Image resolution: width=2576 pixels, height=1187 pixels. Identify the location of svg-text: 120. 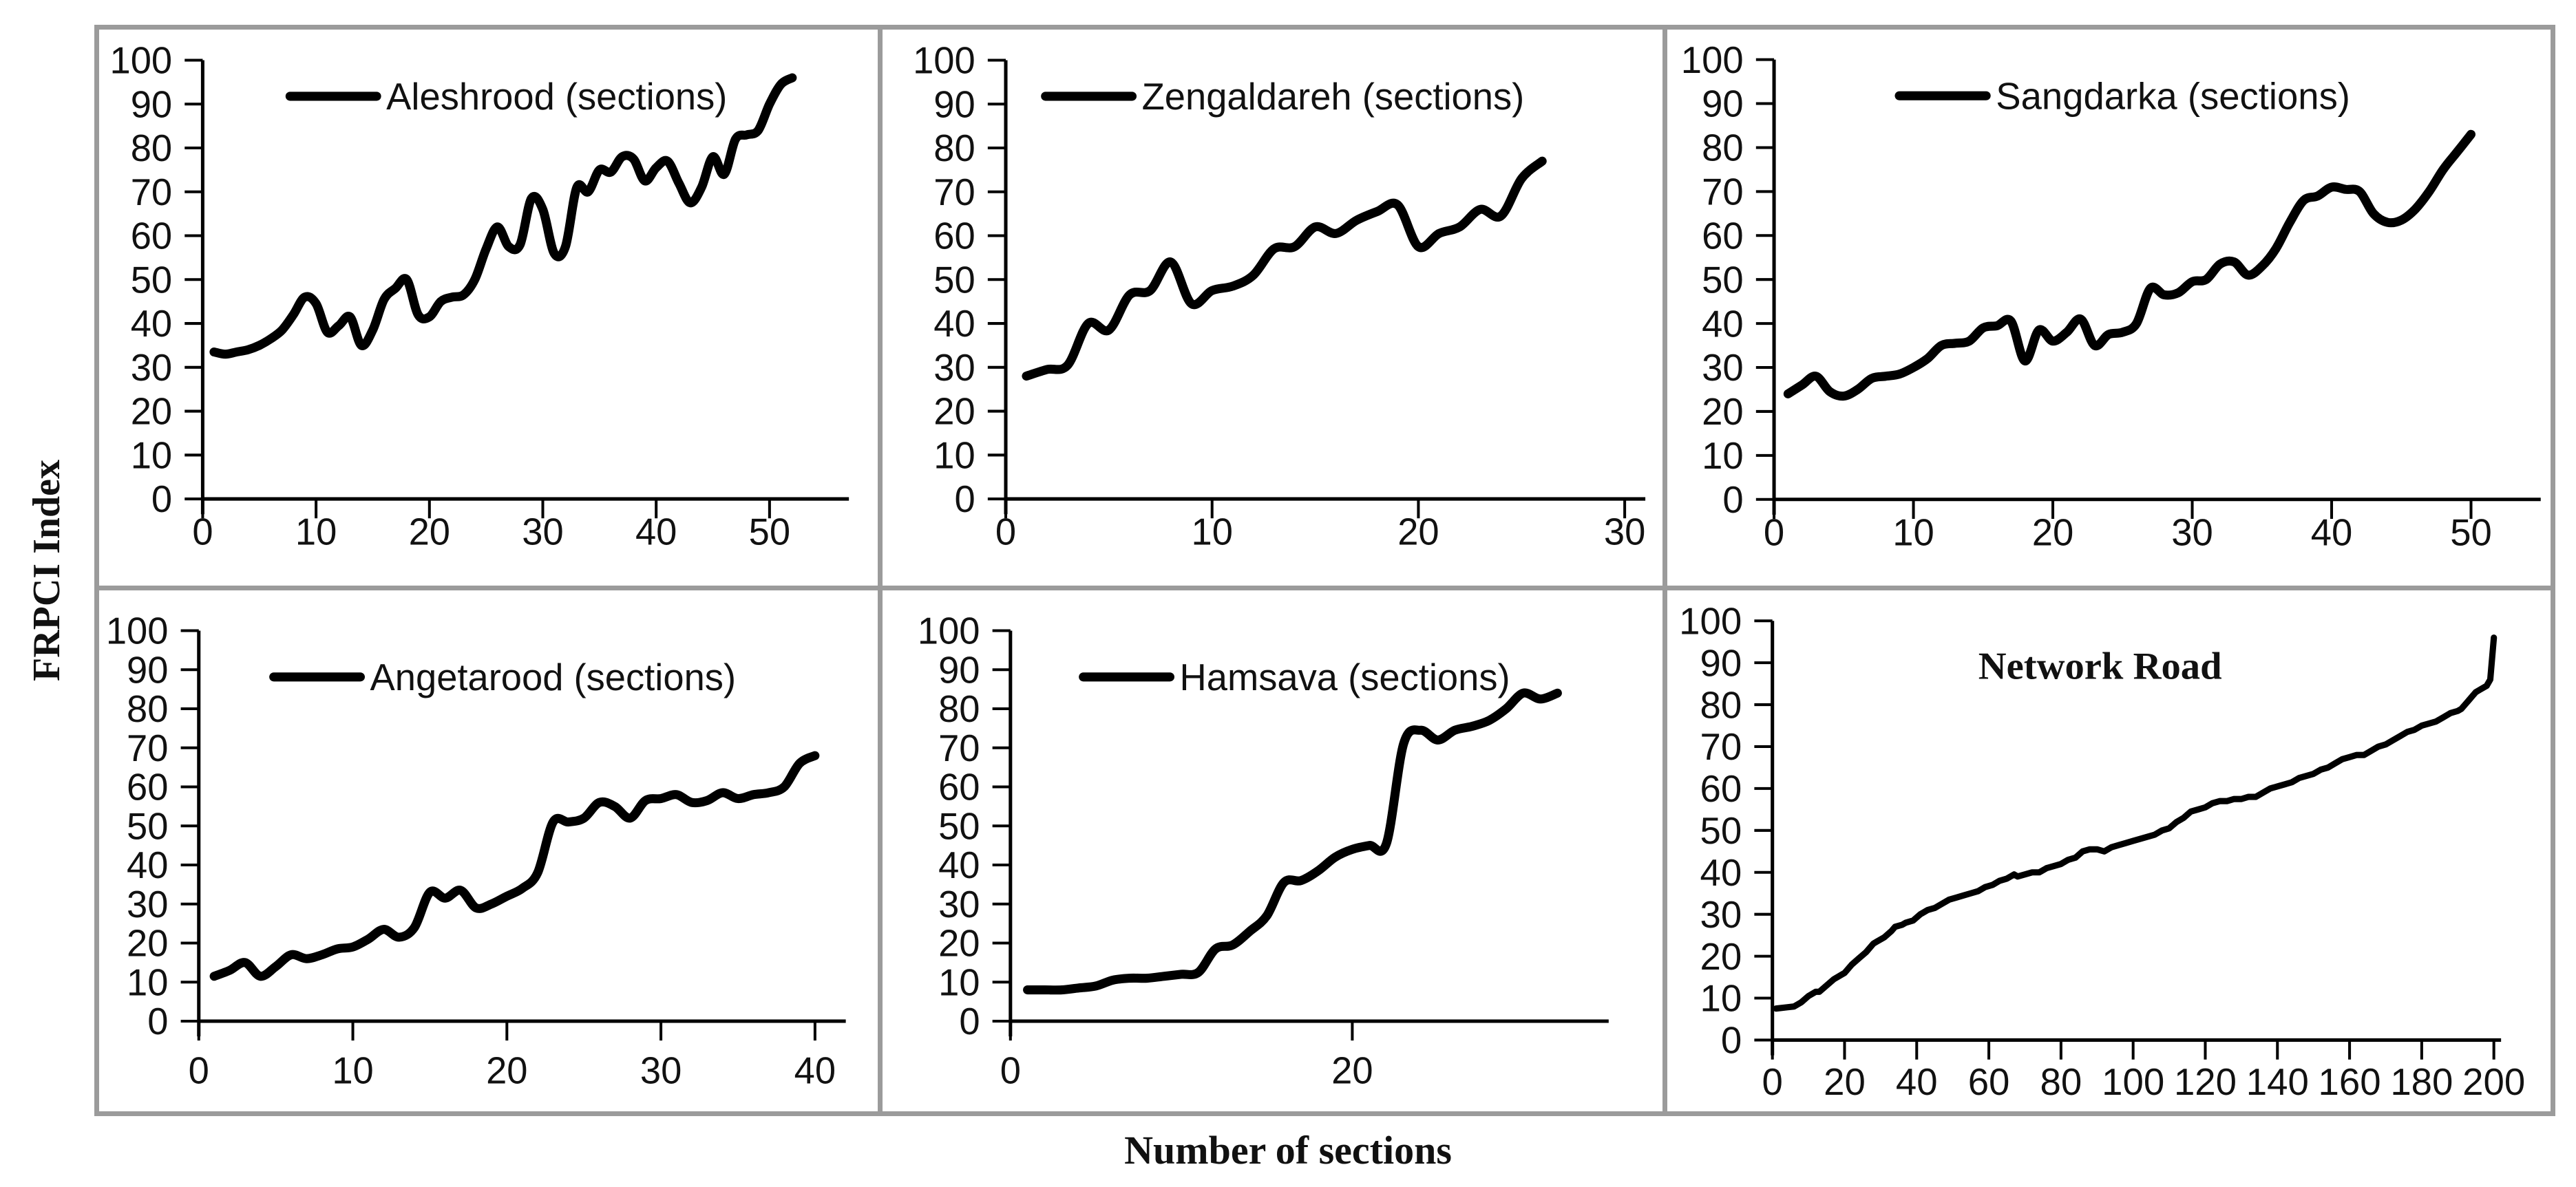
(2205, 1082).